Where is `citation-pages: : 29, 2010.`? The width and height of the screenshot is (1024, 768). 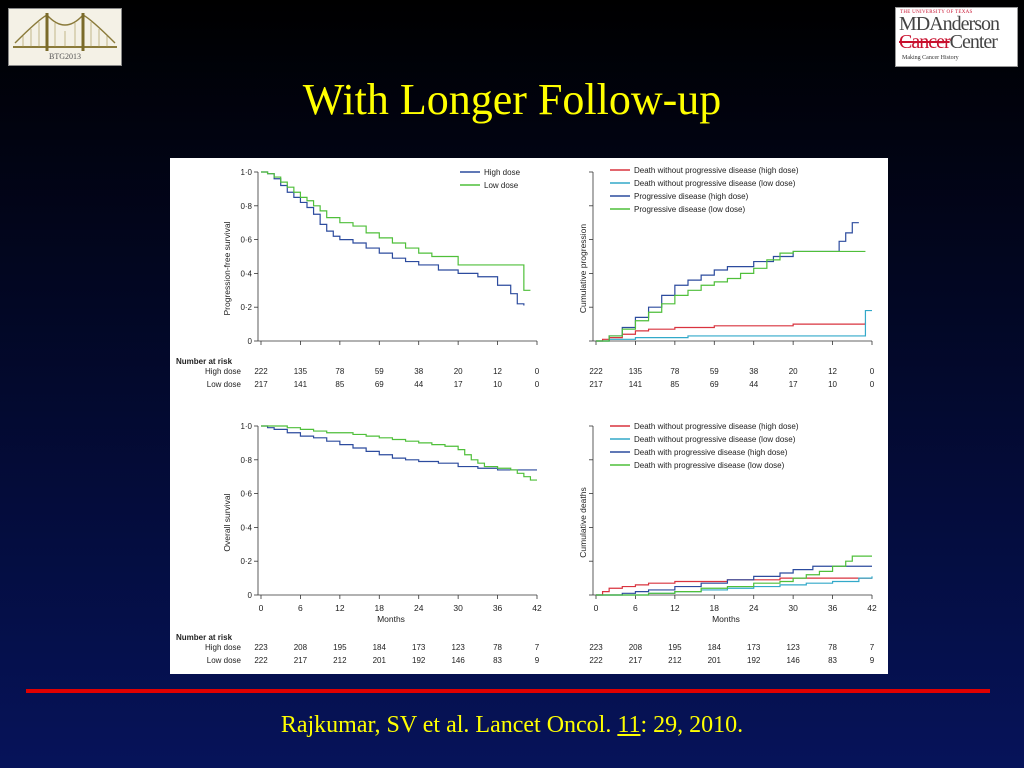 citation-pages: : 29, 2010. is located at coordinates (692, 725).